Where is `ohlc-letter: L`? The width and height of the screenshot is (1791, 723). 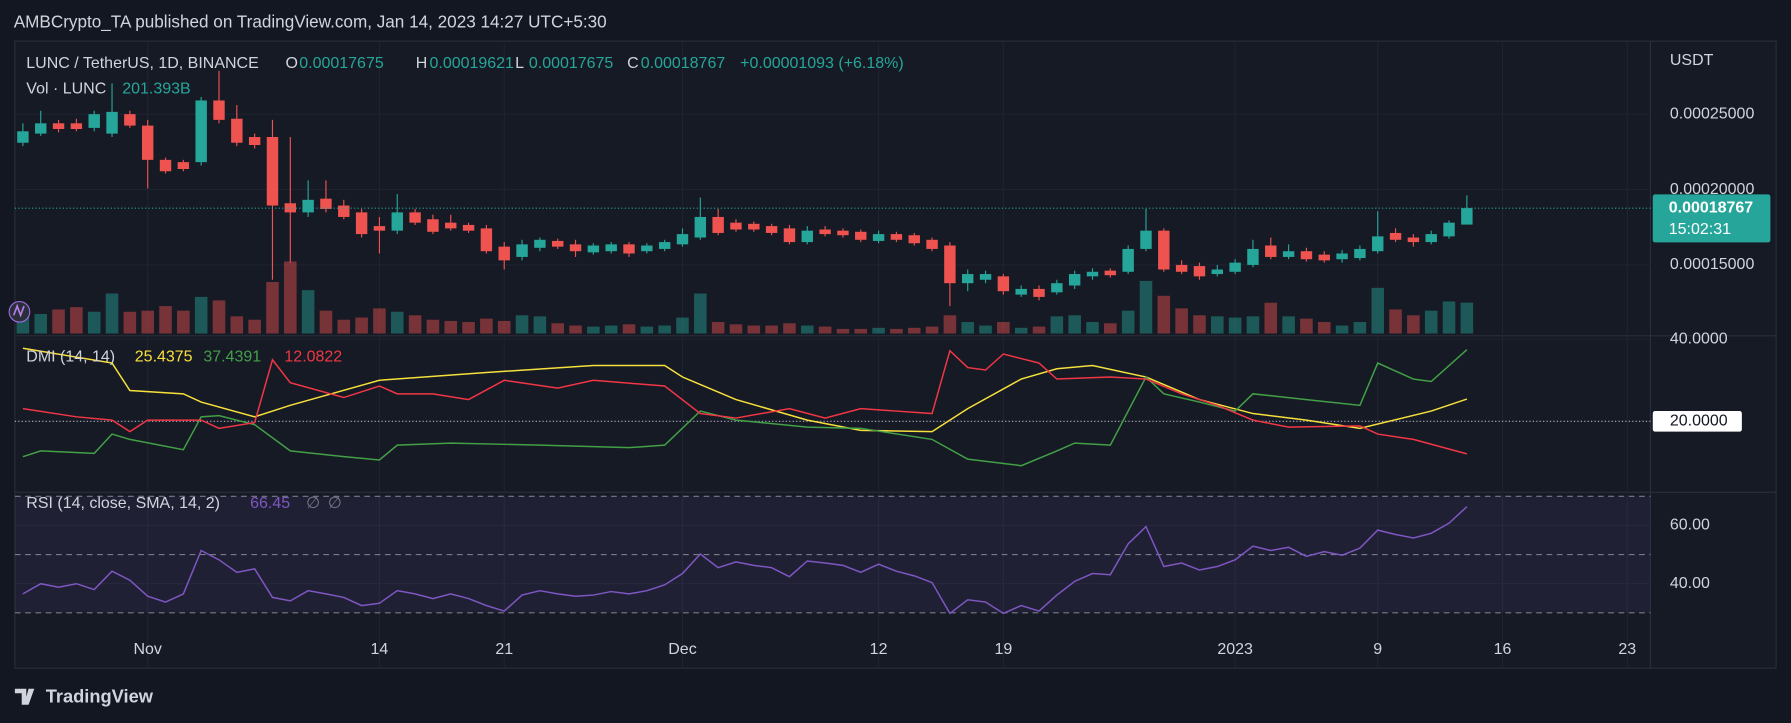 ohlc-letter: L is located at coordinates (519, 63).